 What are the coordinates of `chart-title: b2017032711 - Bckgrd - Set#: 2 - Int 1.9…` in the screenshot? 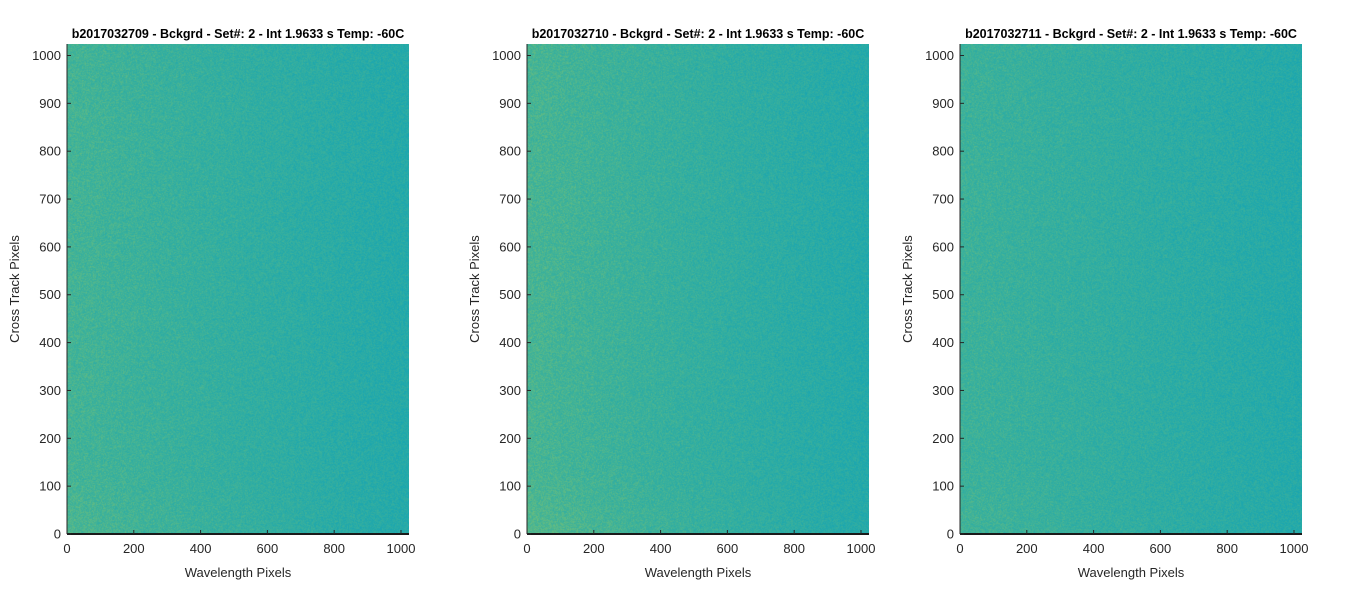 It's located at (1131, 34).